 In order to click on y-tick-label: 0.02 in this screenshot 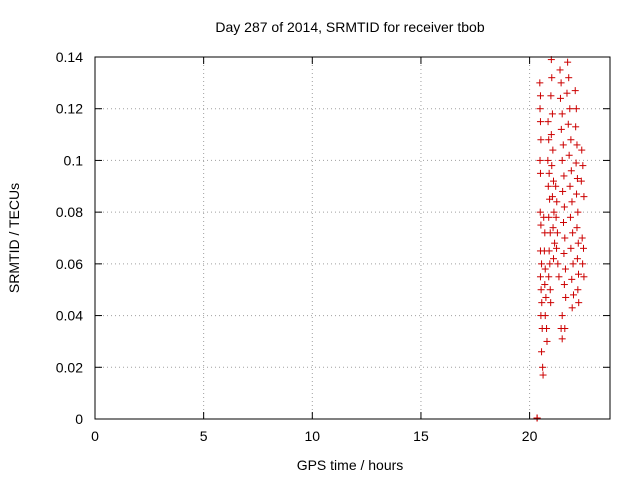, I will do `click(69, 367)`.